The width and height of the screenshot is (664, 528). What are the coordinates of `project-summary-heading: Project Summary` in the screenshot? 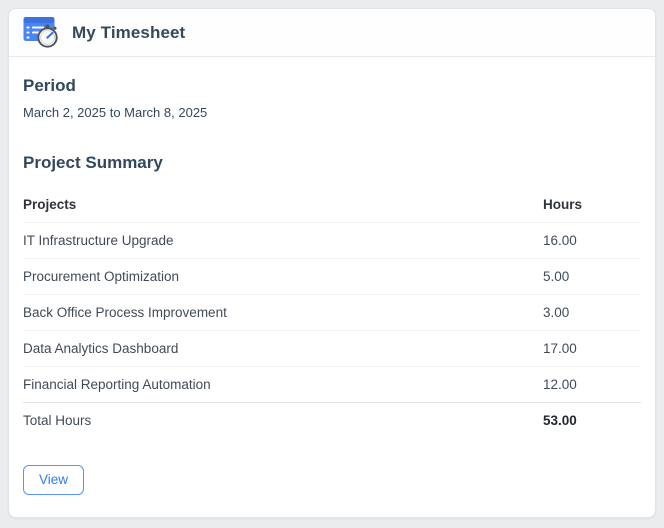 It's located at (93, 162).